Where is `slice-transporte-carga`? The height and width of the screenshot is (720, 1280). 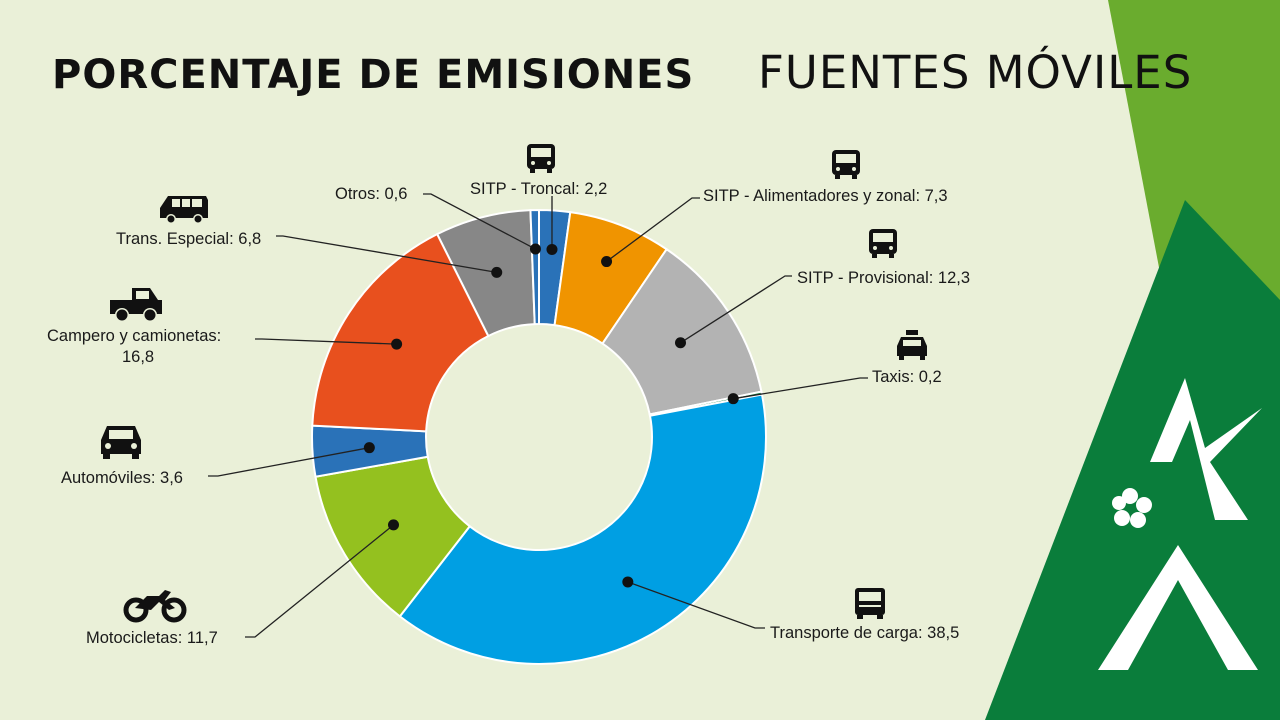
slice-transporte-carga is located at coordinates (582, 529).